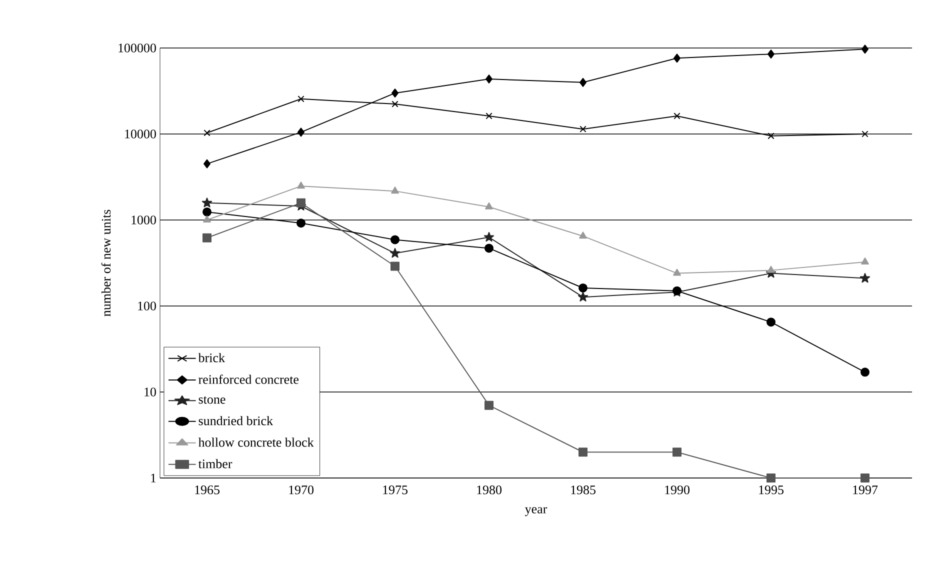  What do you see at coordinates (212, 400) in the screenshot?
I see `legend-label: stone` at bounding box center [212, 400].